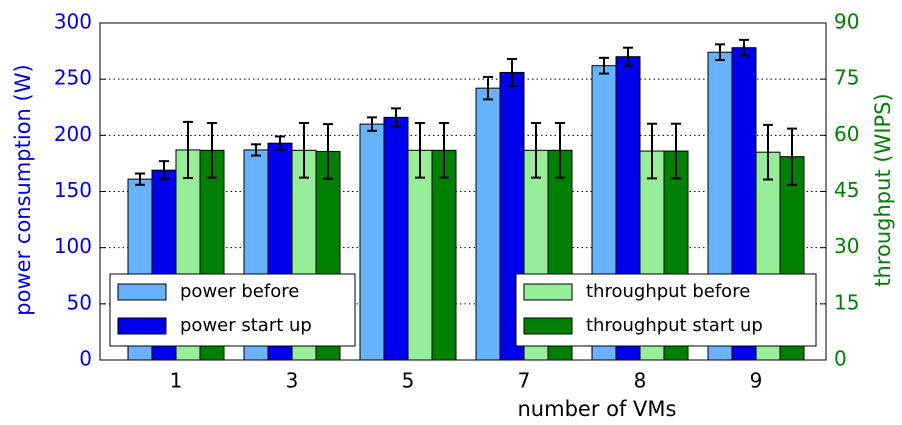 The height and width of the screenshot is (425, 902). I want to click on x-tick-label: 3, so click(292, 381).